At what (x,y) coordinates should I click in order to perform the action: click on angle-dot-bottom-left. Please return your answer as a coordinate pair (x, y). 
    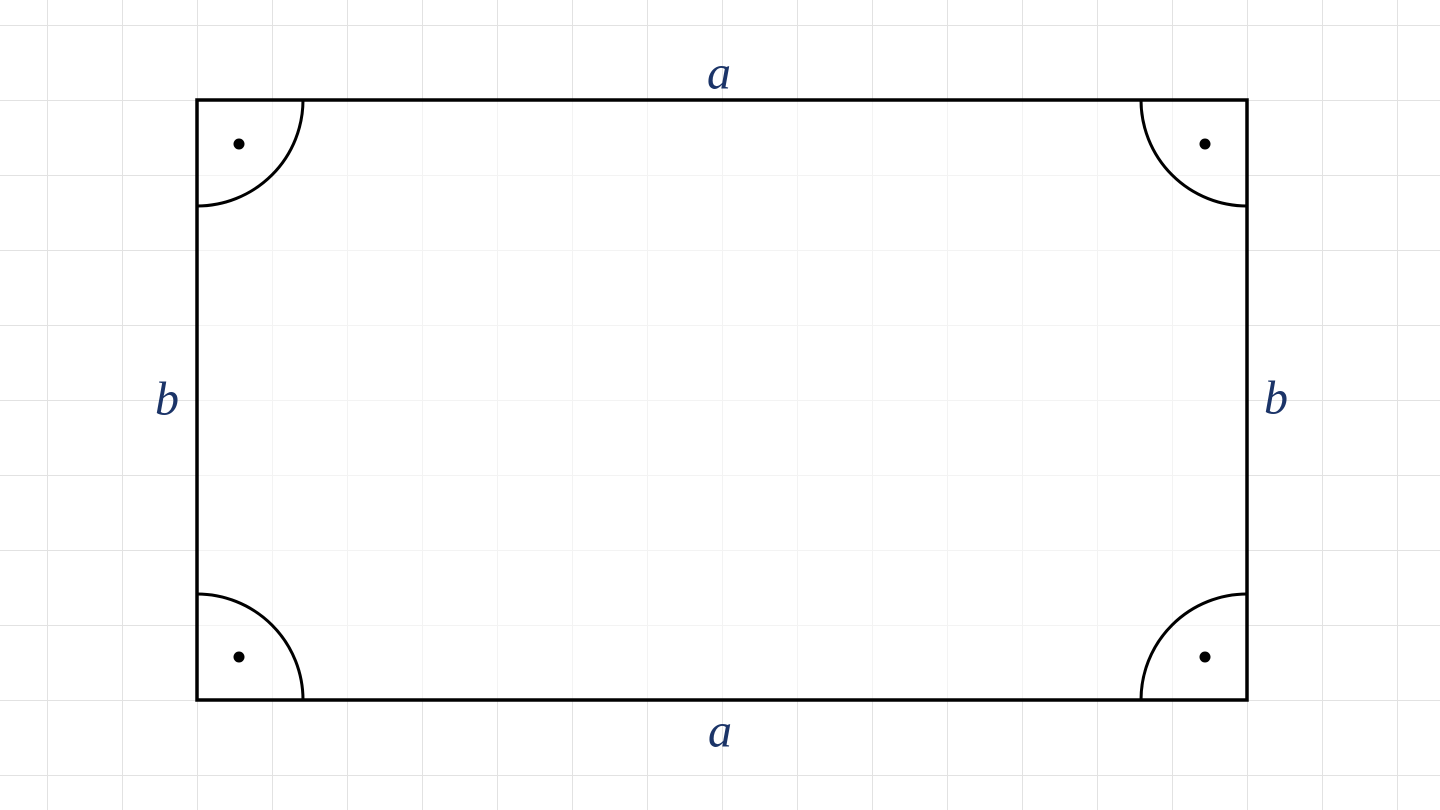
    Looking at the image, I should click on (239, 657).